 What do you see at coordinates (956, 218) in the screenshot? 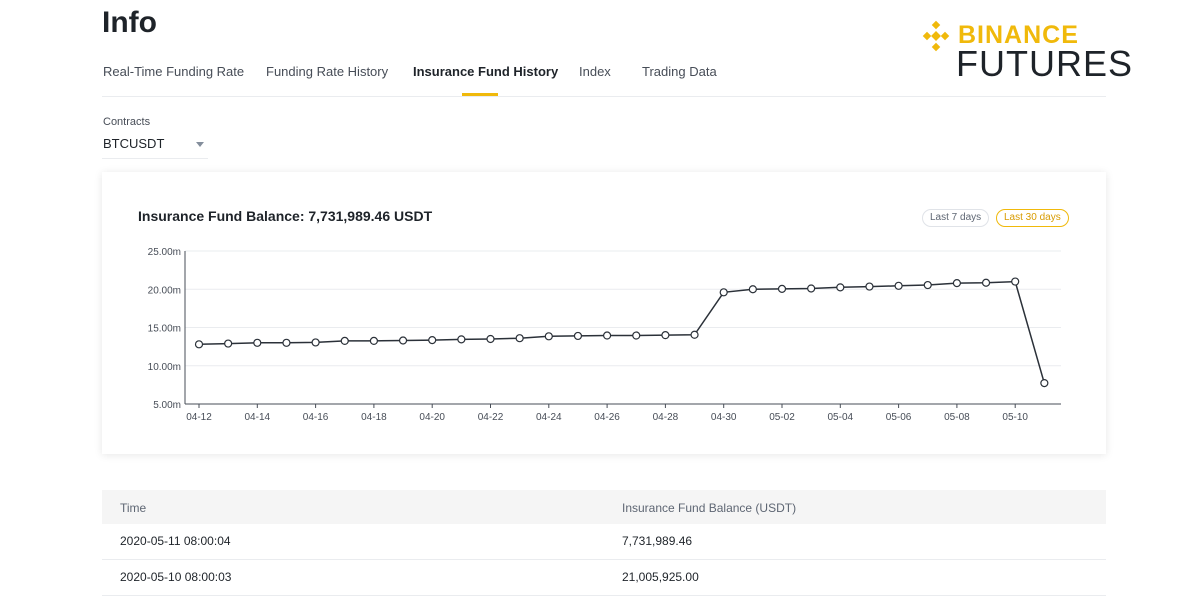
I see `last-7-days-button: Last 7 days` at bounding box center [956, 218].